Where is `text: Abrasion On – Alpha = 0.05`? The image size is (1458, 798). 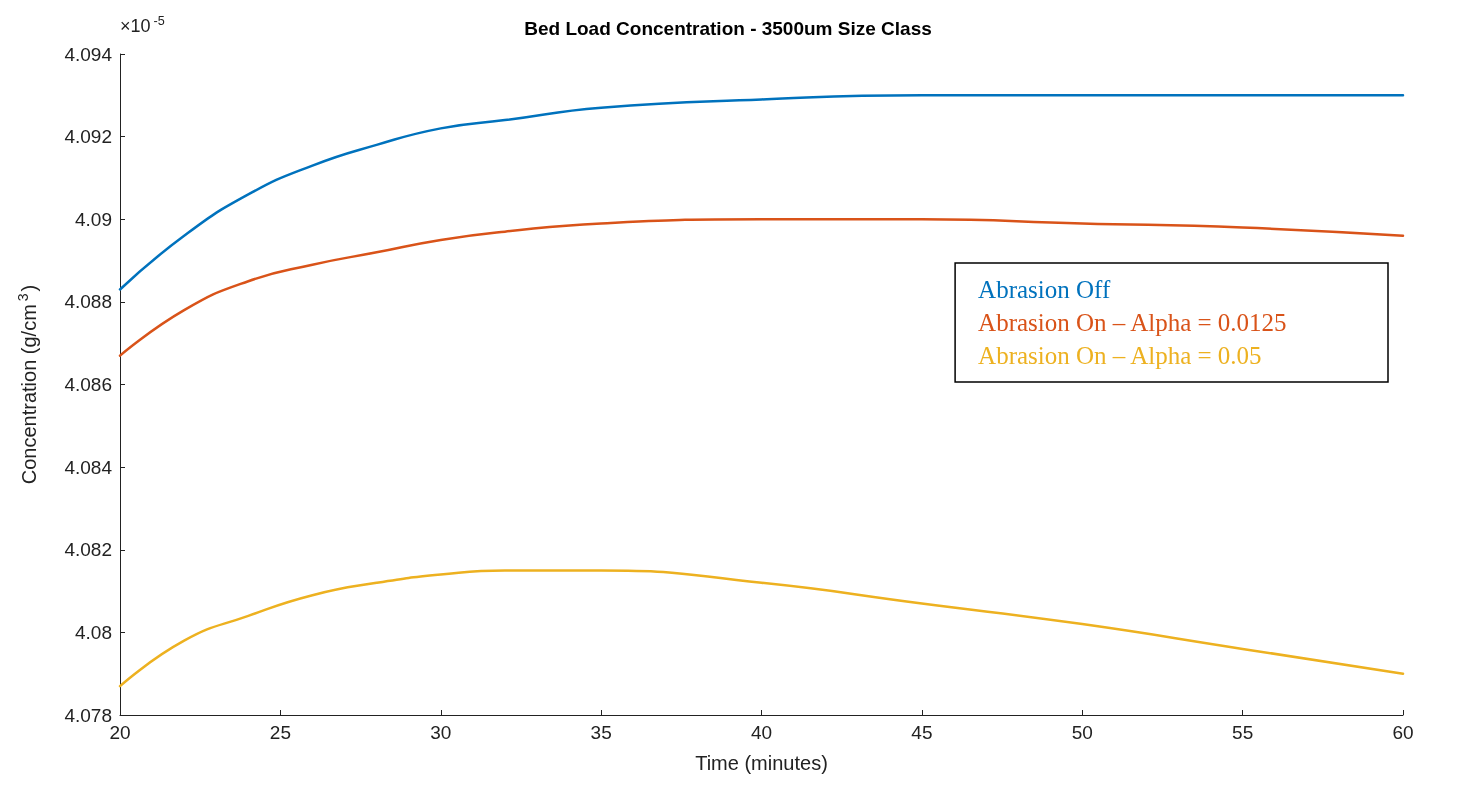 text: Abrasion On – Alpha = 0.05 is located at coordinates (1120, 355).